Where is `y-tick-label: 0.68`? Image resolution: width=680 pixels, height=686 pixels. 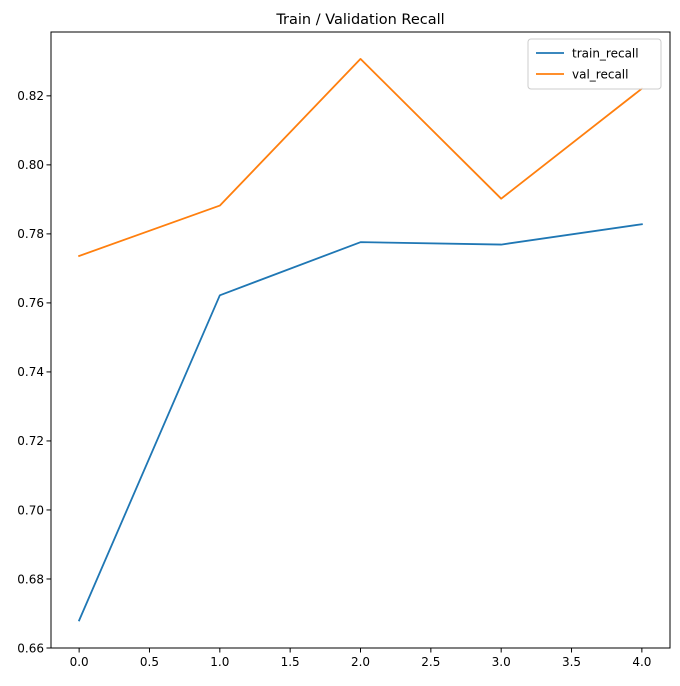 y-tick-label: 0.68 is located at coordinates (30, 579).